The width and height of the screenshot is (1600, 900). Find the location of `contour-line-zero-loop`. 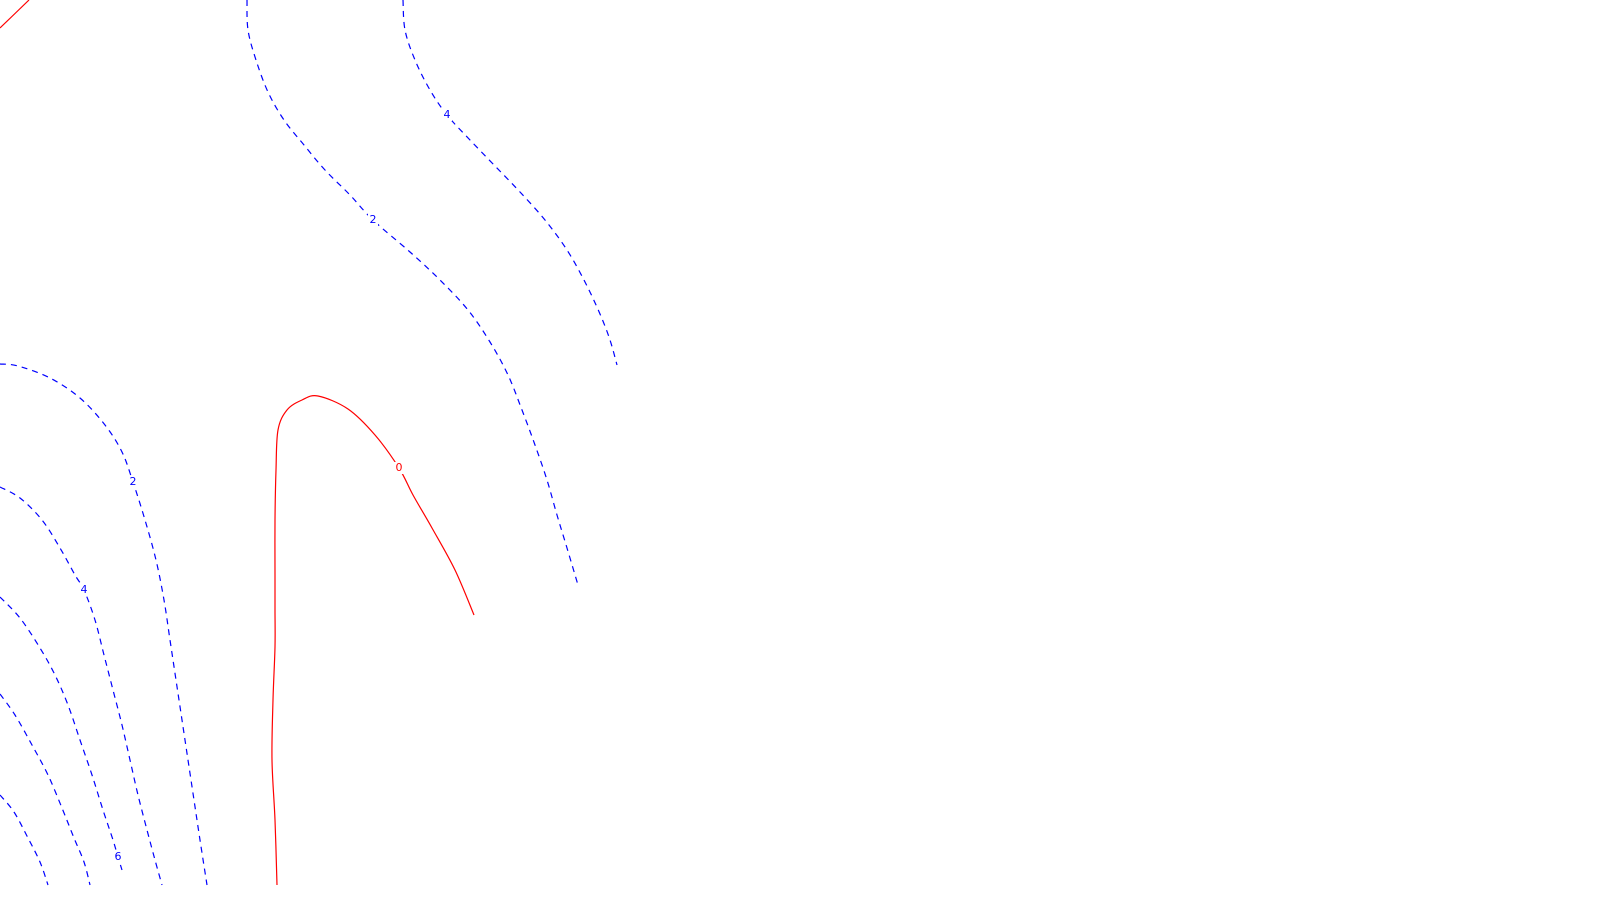

contour-line-zero-loop is located at coordinates (373, 640).